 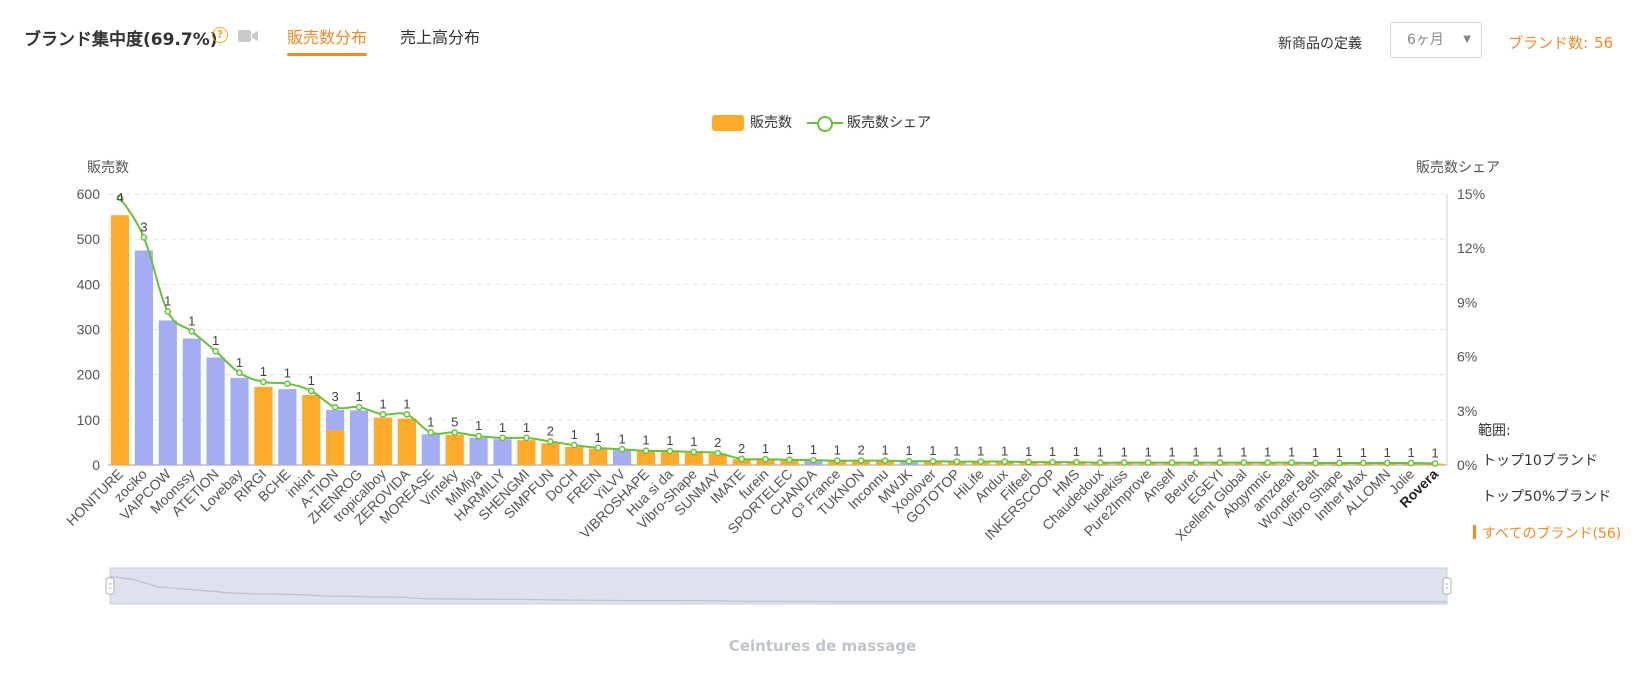 I want to click on bar-segment, so click(x=335, y=447).